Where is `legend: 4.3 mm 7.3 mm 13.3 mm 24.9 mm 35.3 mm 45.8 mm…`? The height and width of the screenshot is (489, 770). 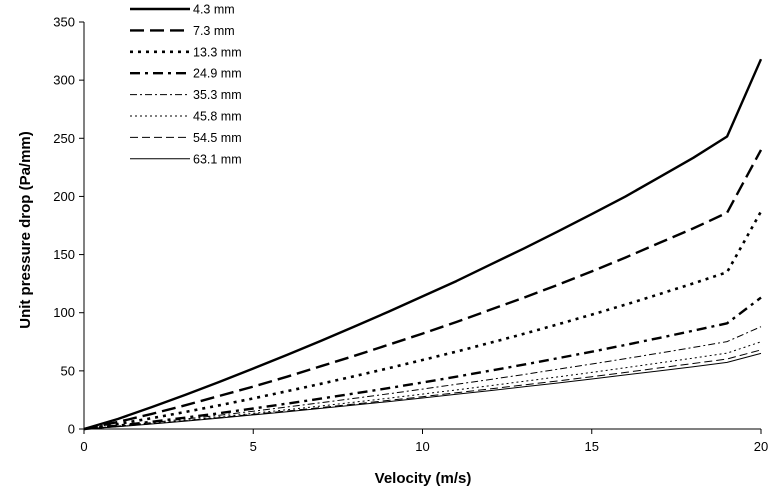 legend: 4.3 mm 7.3 mm 13.3 mm 24.9 mm 35.3 mm 45.8 mm… is located at coordinates (186, 84).